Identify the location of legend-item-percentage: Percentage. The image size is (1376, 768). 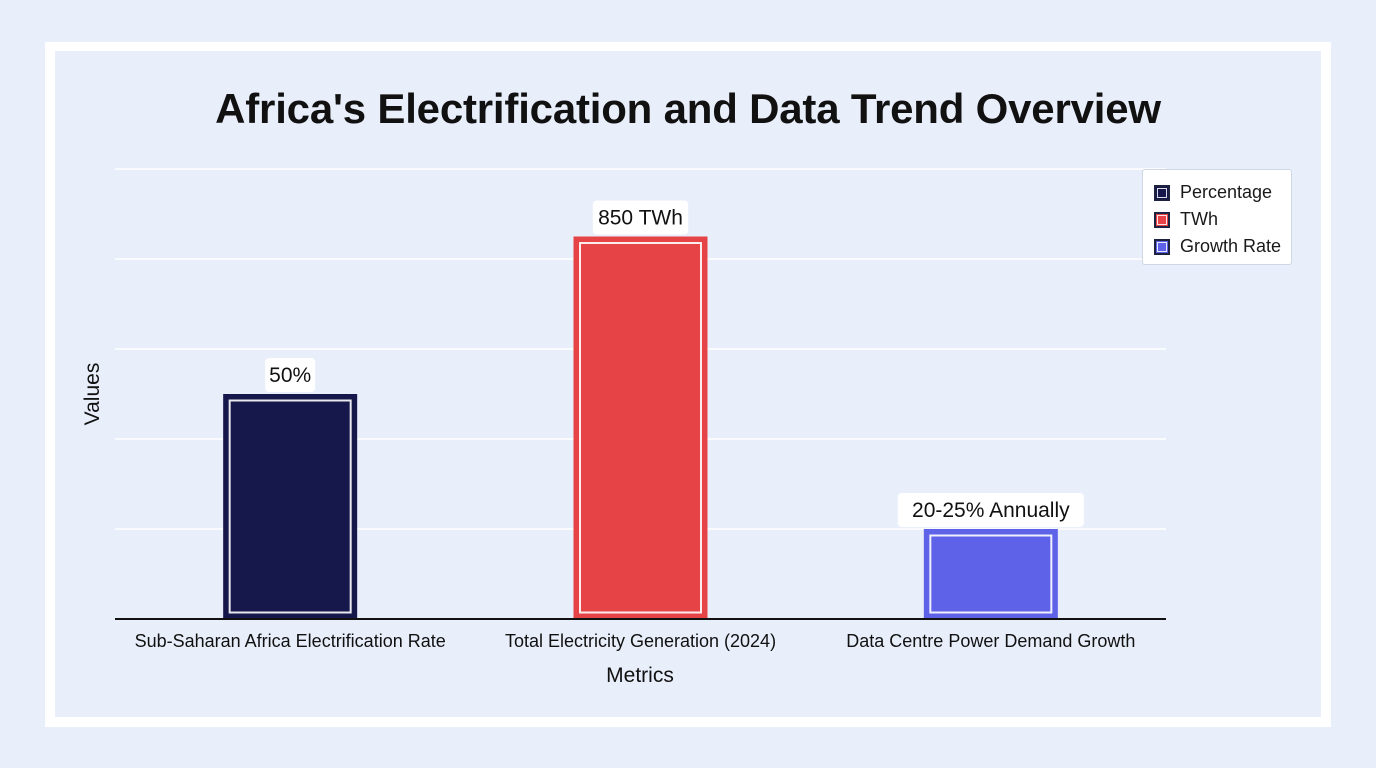
(1222, 192).